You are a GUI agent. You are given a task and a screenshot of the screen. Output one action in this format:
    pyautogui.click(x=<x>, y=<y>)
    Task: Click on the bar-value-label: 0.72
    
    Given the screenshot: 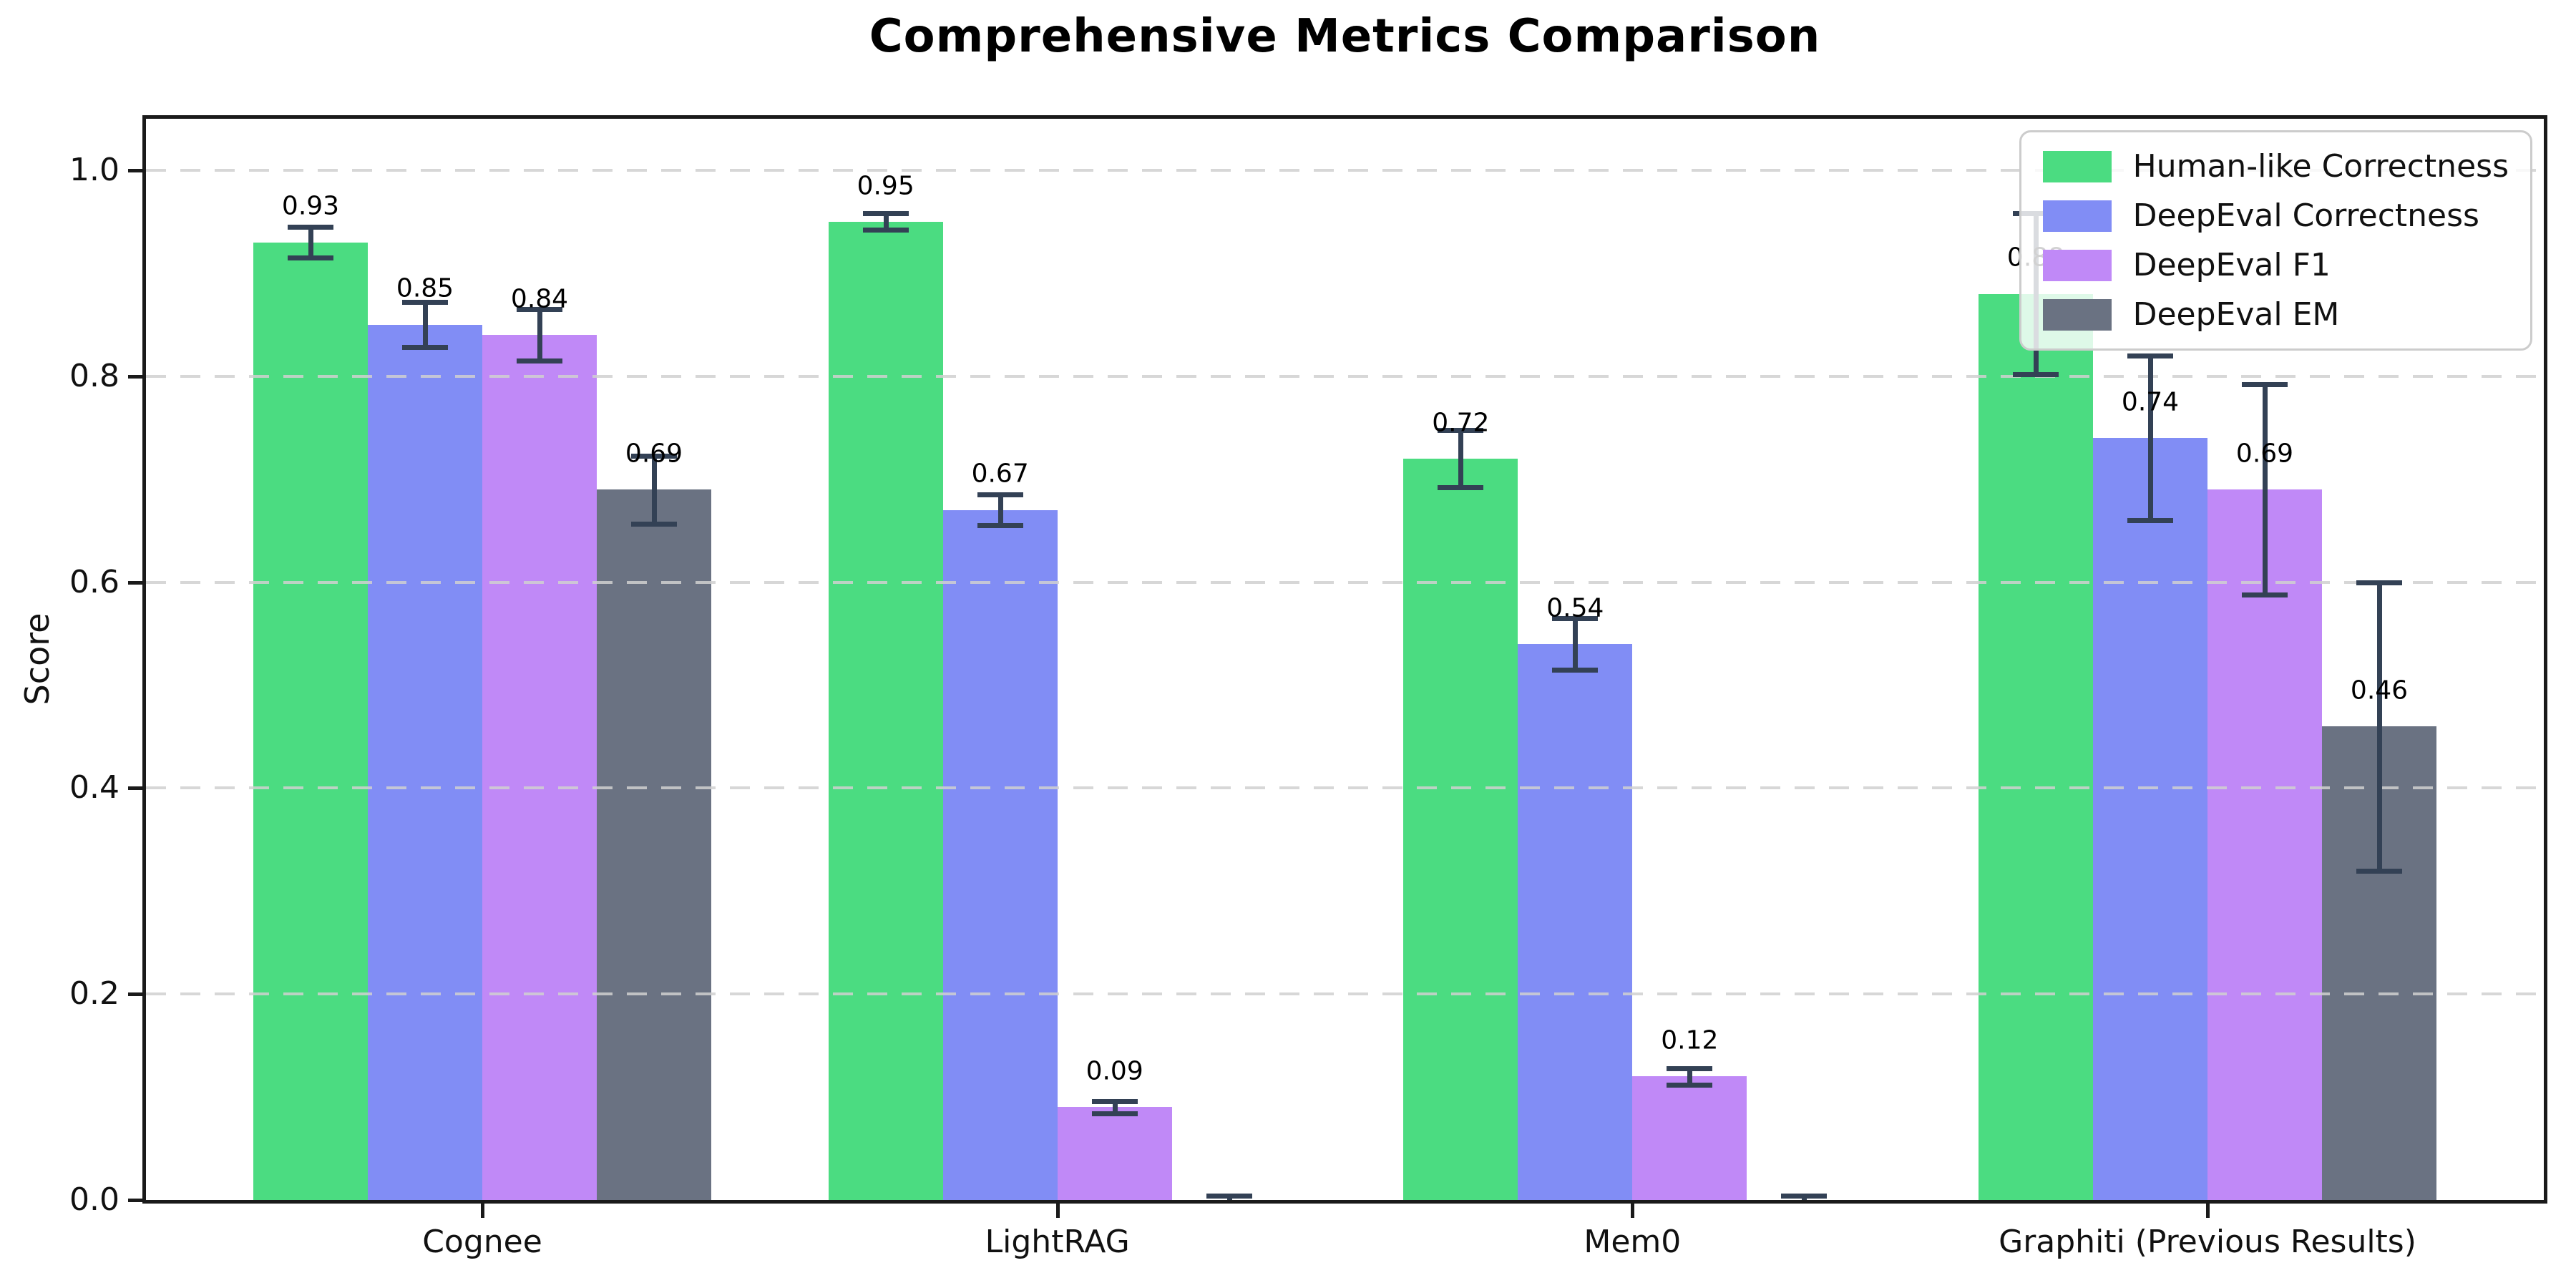 What is the action you would take?
    pyautogui.click(x=1461, y=423)
    